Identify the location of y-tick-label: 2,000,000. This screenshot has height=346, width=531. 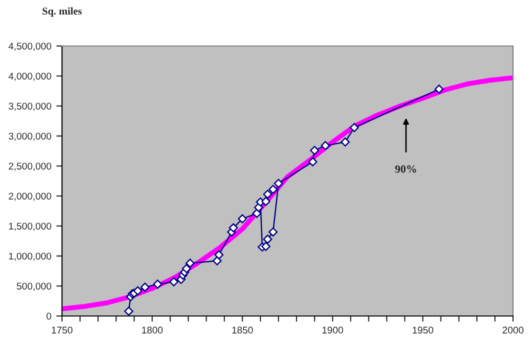
(30, 196).